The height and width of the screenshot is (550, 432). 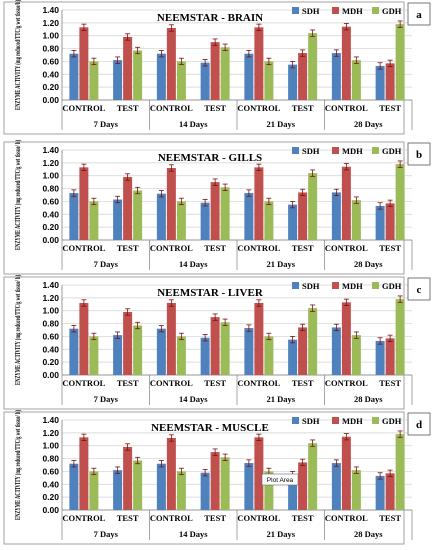 I want to click on panel-label-box, so click(x=419, y=289).